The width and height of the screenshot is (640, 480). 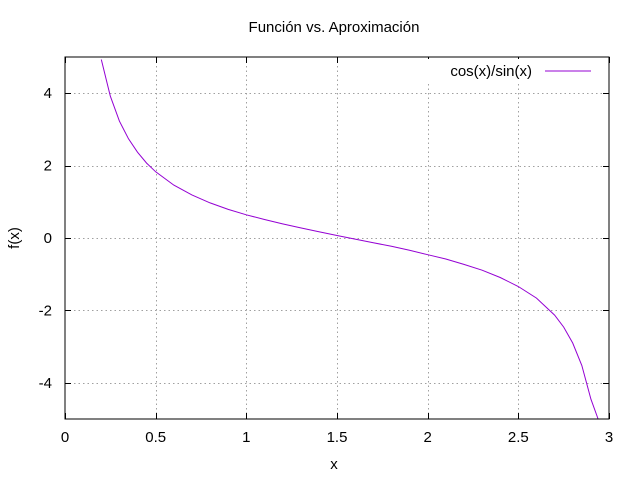 What do you see at coordinates (518, 437) in the screenshot?
I see `x-tick-label: 2.5` at bounding box center [518, 437].